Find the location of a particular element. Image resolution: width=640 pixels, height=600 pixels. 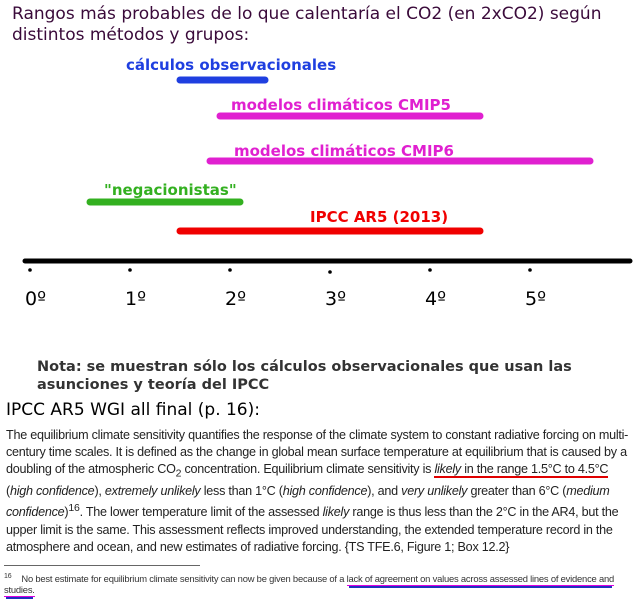

tick-label: 0º is located at coordinates (35, 299).